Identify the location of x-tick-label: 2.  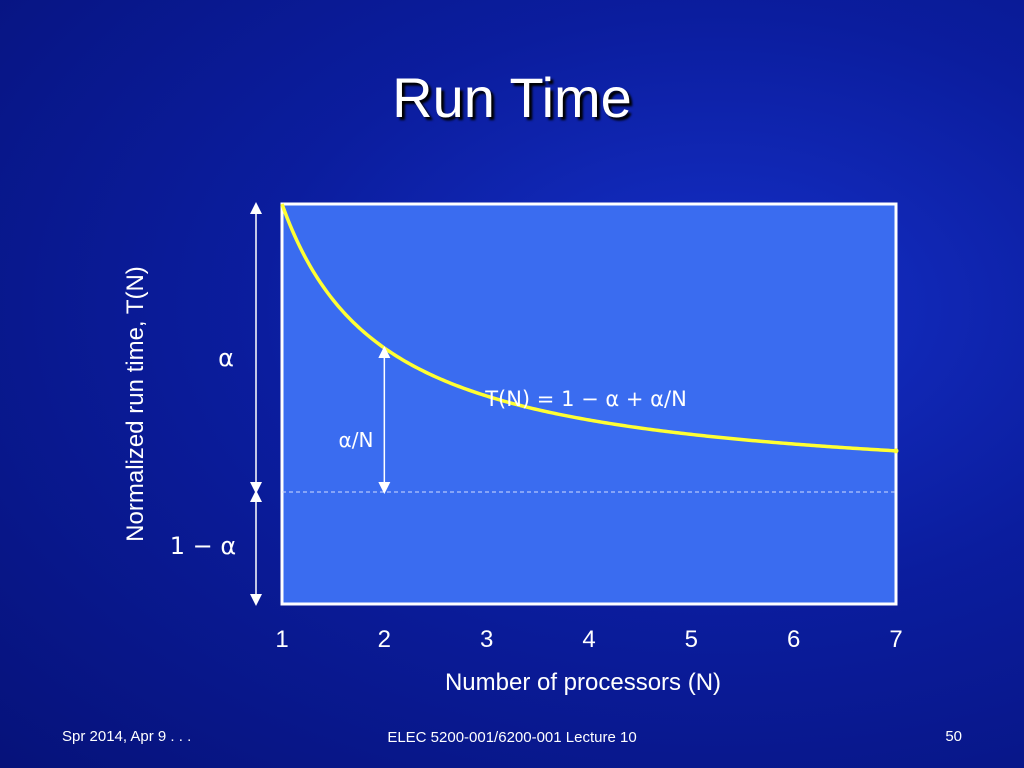
(384, 639).